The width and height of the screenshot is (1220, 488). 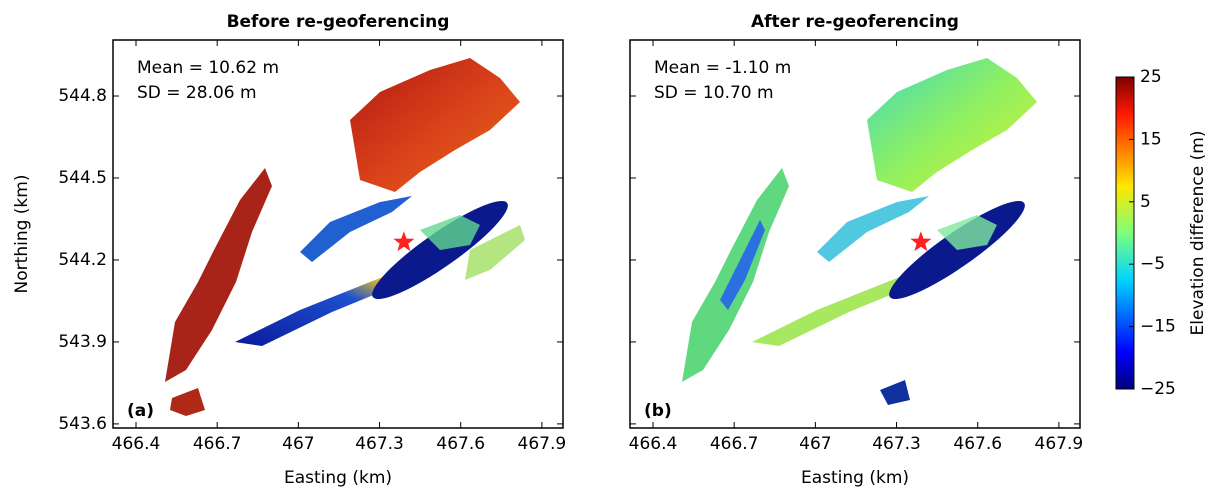 I want to click on stat-annotation: Mean = 10.62 m, so click(x=208, y=68).